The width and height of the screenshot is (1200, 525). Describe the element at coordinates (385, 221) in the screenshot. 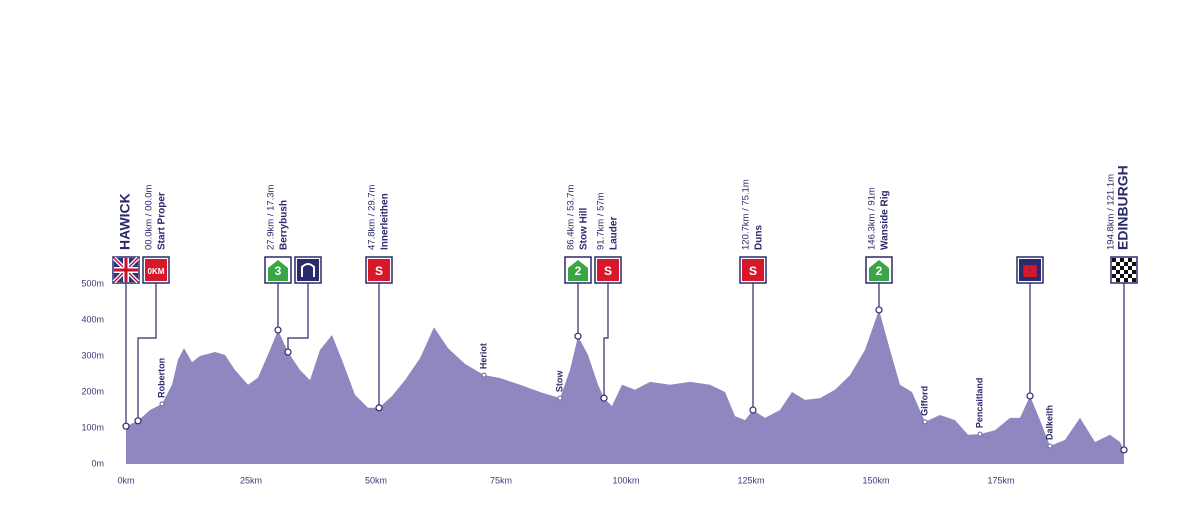

I see `marker-name: Innerleithen` at that location.